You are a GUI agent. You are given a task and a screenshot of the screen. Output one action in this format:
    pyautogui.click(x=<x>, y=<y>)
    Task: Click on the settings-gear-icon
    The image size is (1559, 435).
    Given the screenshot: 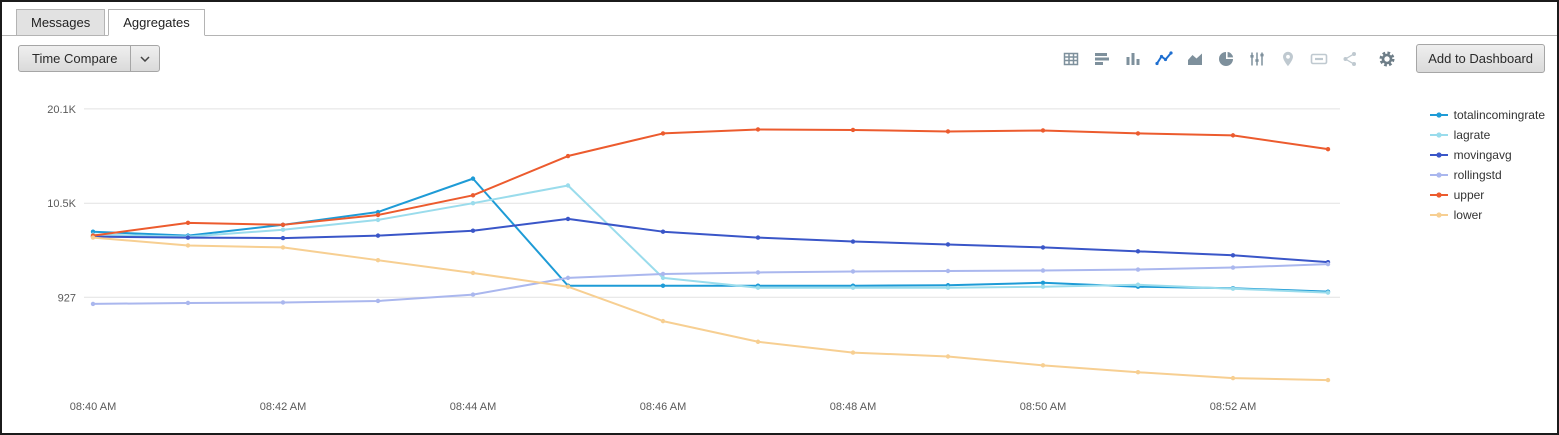 What is the action you would take?
    pyautogui.click(x=1387, y=59)
    